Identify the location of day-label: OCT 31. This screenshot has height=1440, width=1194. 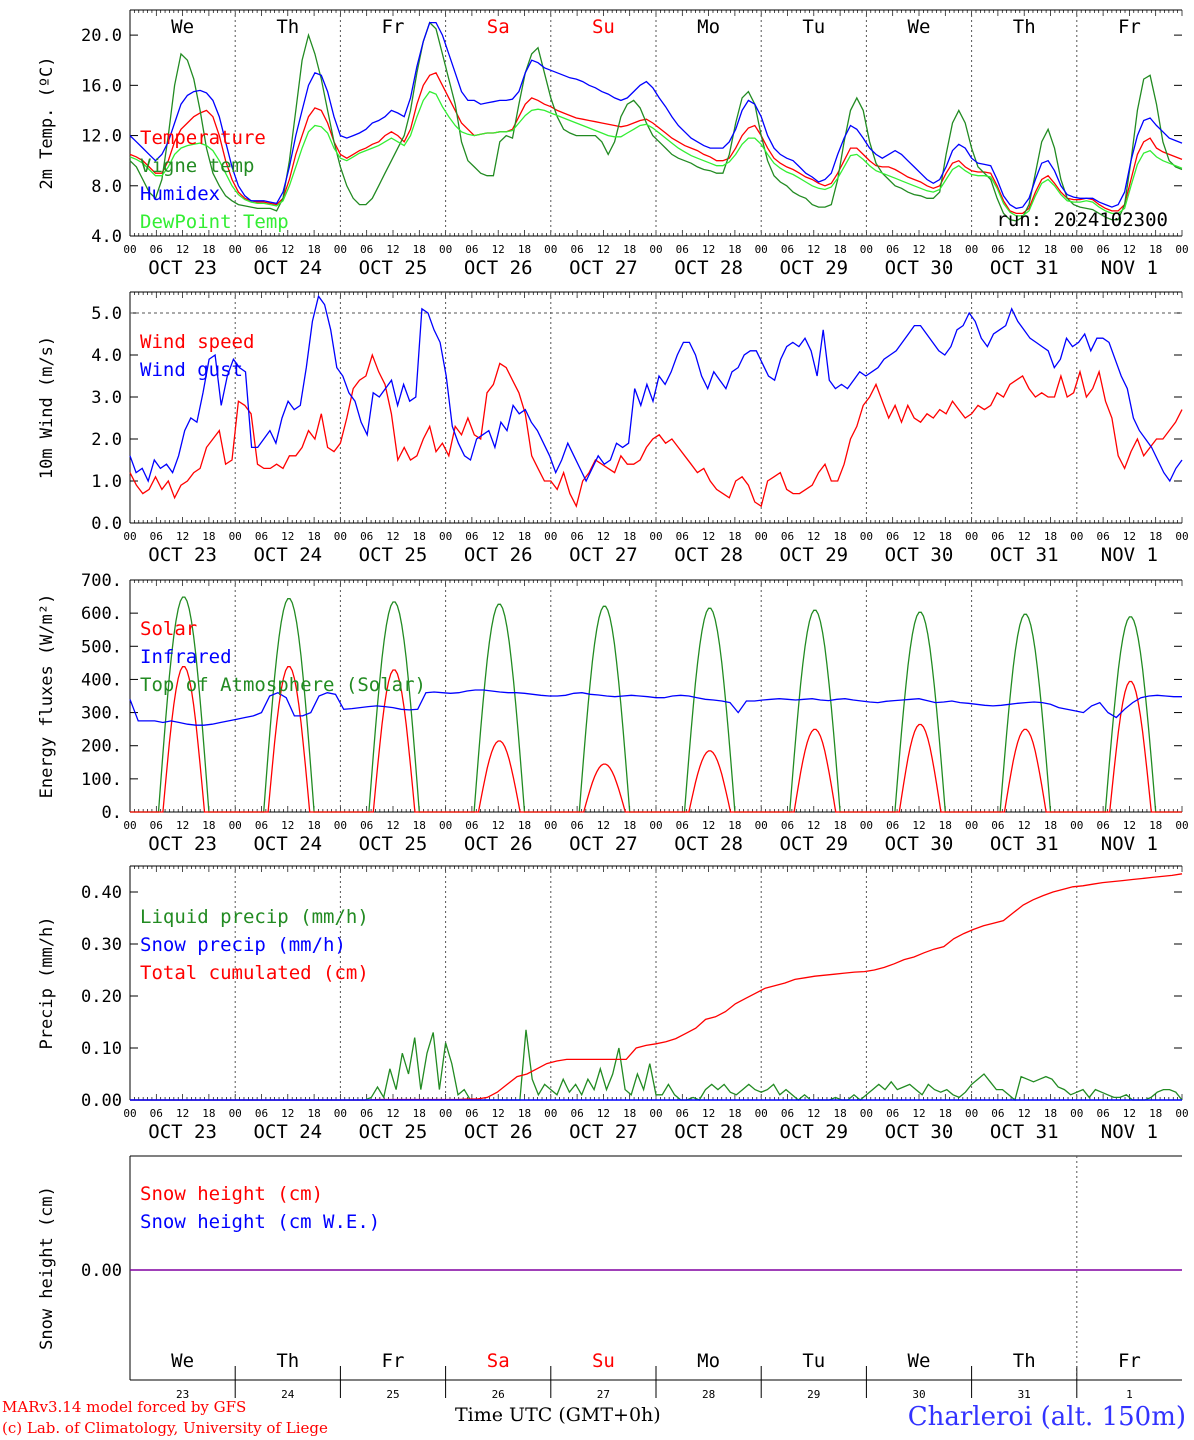
(1024, 844).